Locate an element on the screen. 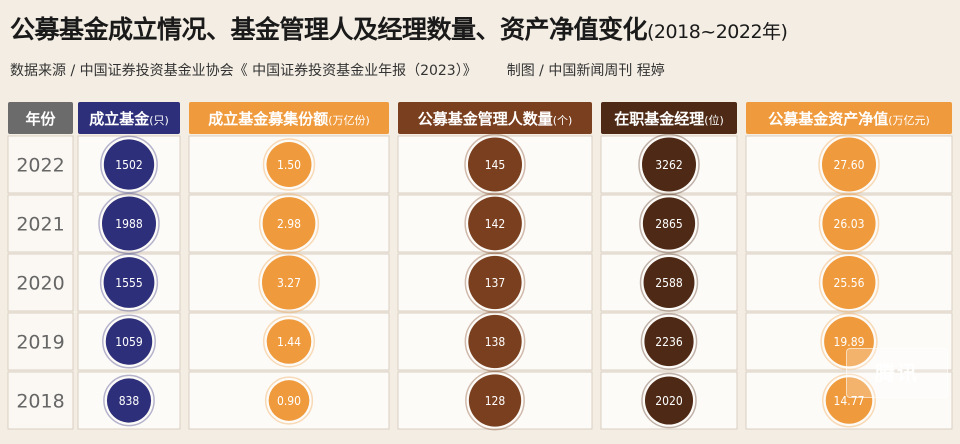 The width and height of the screenshot is (960, 444). bubble-value-label: 0.90 is located at coordinates (289, 401).